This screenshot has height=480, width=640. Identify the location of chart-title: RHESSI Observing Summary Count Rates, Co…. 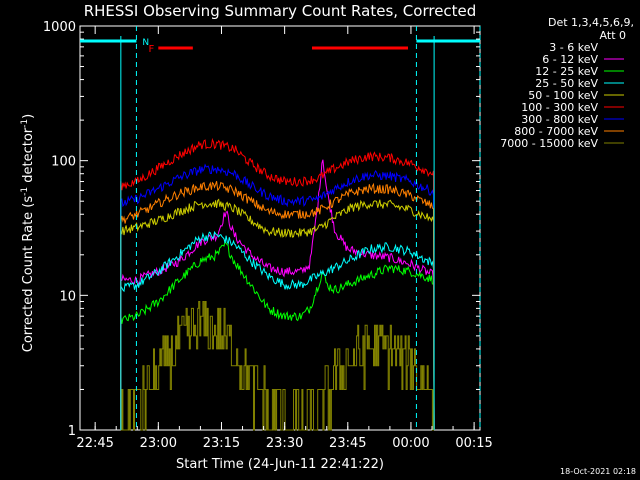
(280, 11).